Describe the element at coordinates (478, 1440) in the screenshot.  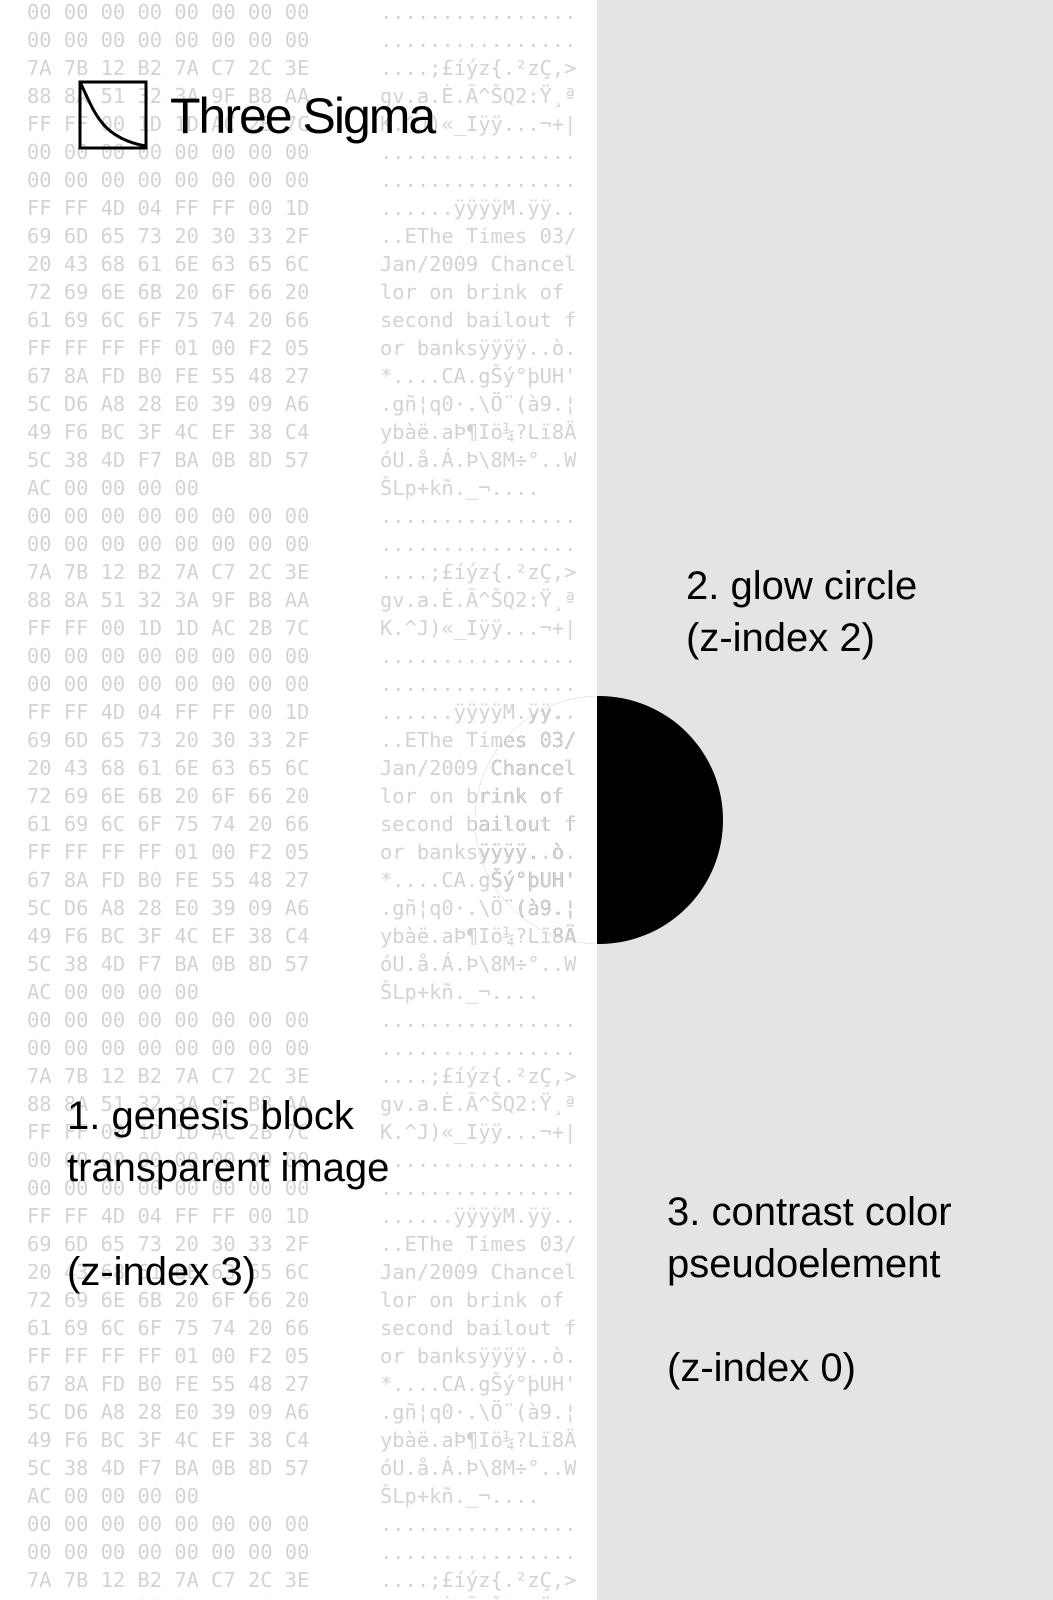
I see `hex-ascii: ybàë.aÞ¶Iö¼?Lï8Ä` at that location.